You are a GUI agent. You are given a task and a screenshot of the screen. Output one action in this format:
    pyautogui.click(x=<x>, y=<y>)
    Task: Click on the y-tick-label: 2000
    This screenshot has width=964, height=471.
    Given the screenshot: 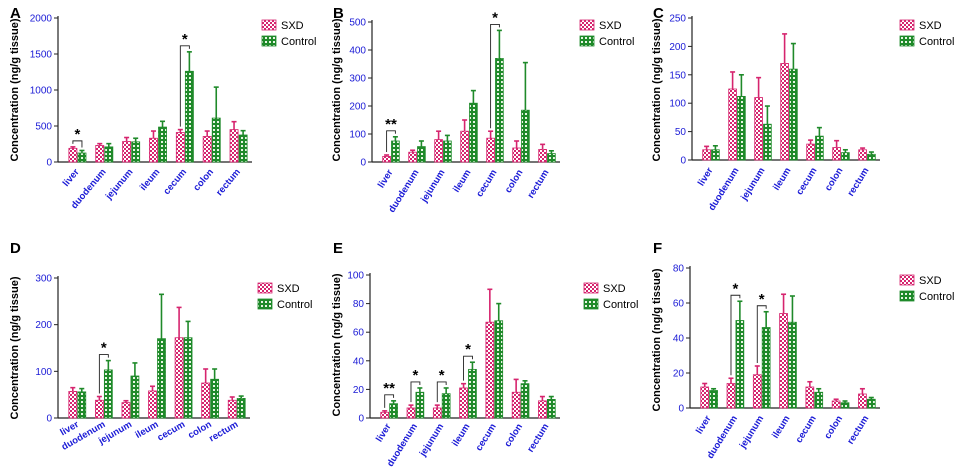 What is the action you would take?
    pyautogui.click(x=41, y=19)
    